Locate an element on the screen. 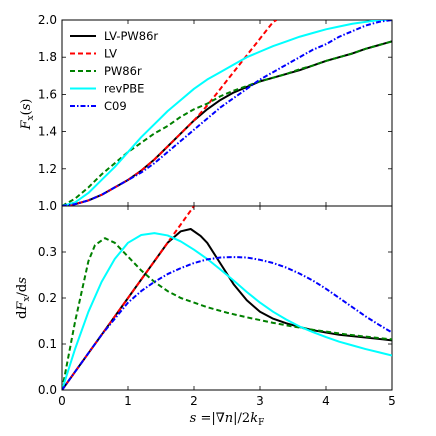  x-tick-label: 5 is located at coordinates (392, 401).